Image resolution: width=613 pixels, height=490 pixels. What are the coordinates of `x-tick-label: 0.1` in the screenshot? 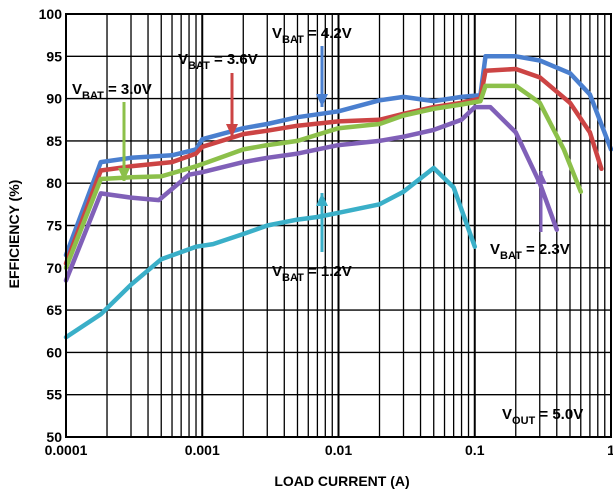 It's located at (475, 450).